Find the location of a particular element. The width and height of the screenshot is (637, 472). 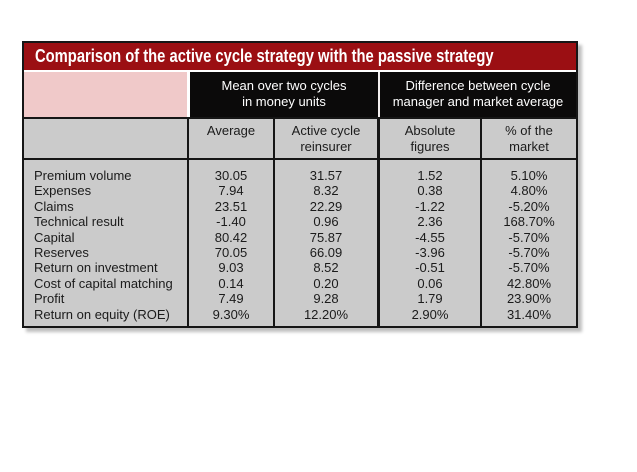

row-label: Technical result is located at coordinates (79, 222).